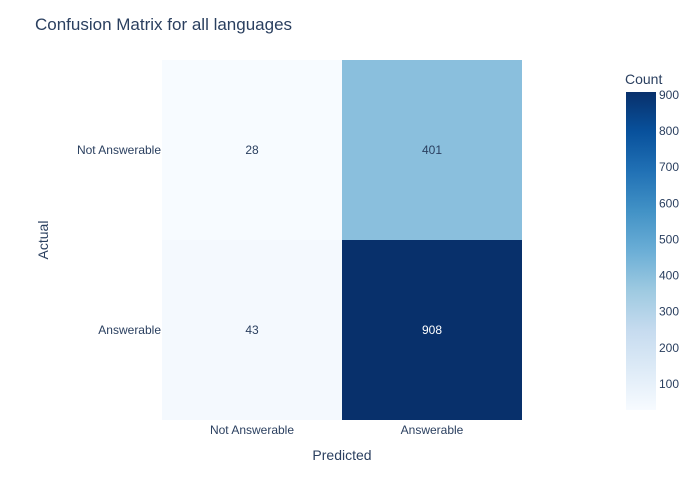 This screenshot has width=700, height=500. What do you see at coordinates (669, 131) in the screenshot?
I see `colorbar-tick-label: 800` at bounding box center [669, 131].